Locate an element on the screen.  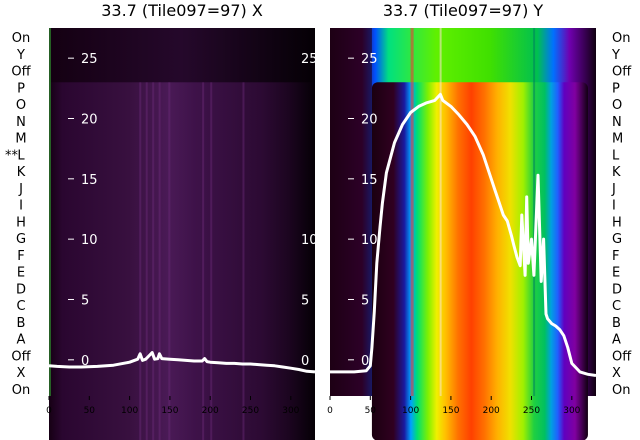
y-tick-label-right: 0 is located at coordinates (305, 361).